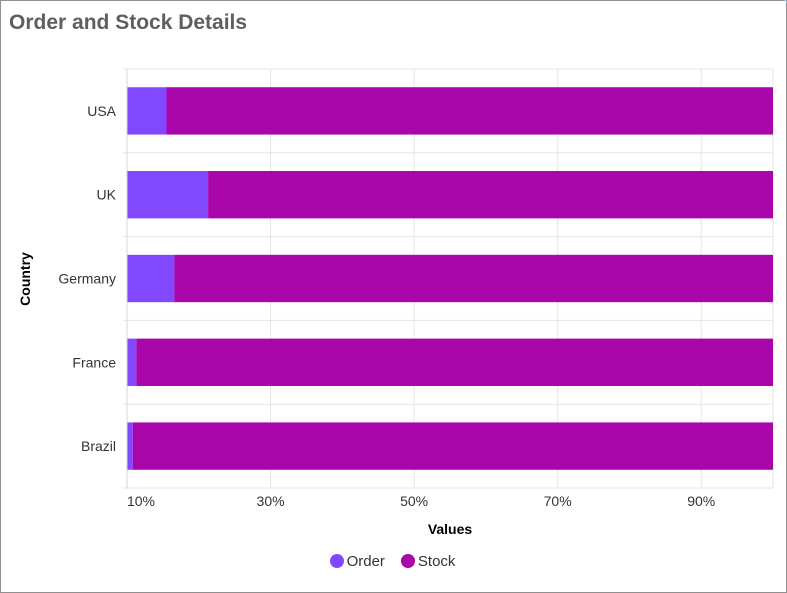 Image resolution: width=787 pixels, height=593 pixels. I want to click on bar-stock-brazil, so click(453, 446).